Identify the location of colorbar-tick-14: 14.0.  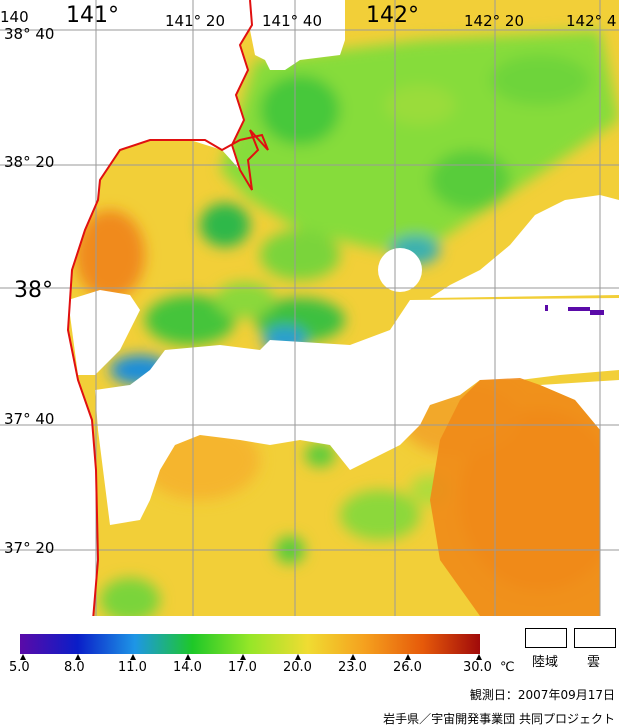
(187, 667).